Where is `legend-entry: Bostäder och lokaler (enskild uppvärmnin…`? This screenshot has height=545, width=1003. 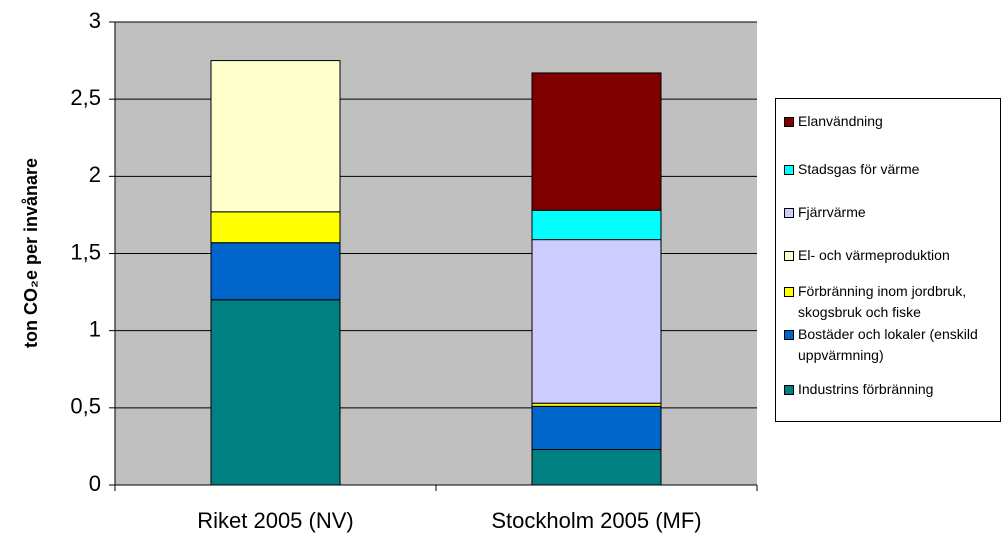
legend-entry: Bostäder och lokaler (enskild uppvärmnin… is located at coordinates (881, 345).